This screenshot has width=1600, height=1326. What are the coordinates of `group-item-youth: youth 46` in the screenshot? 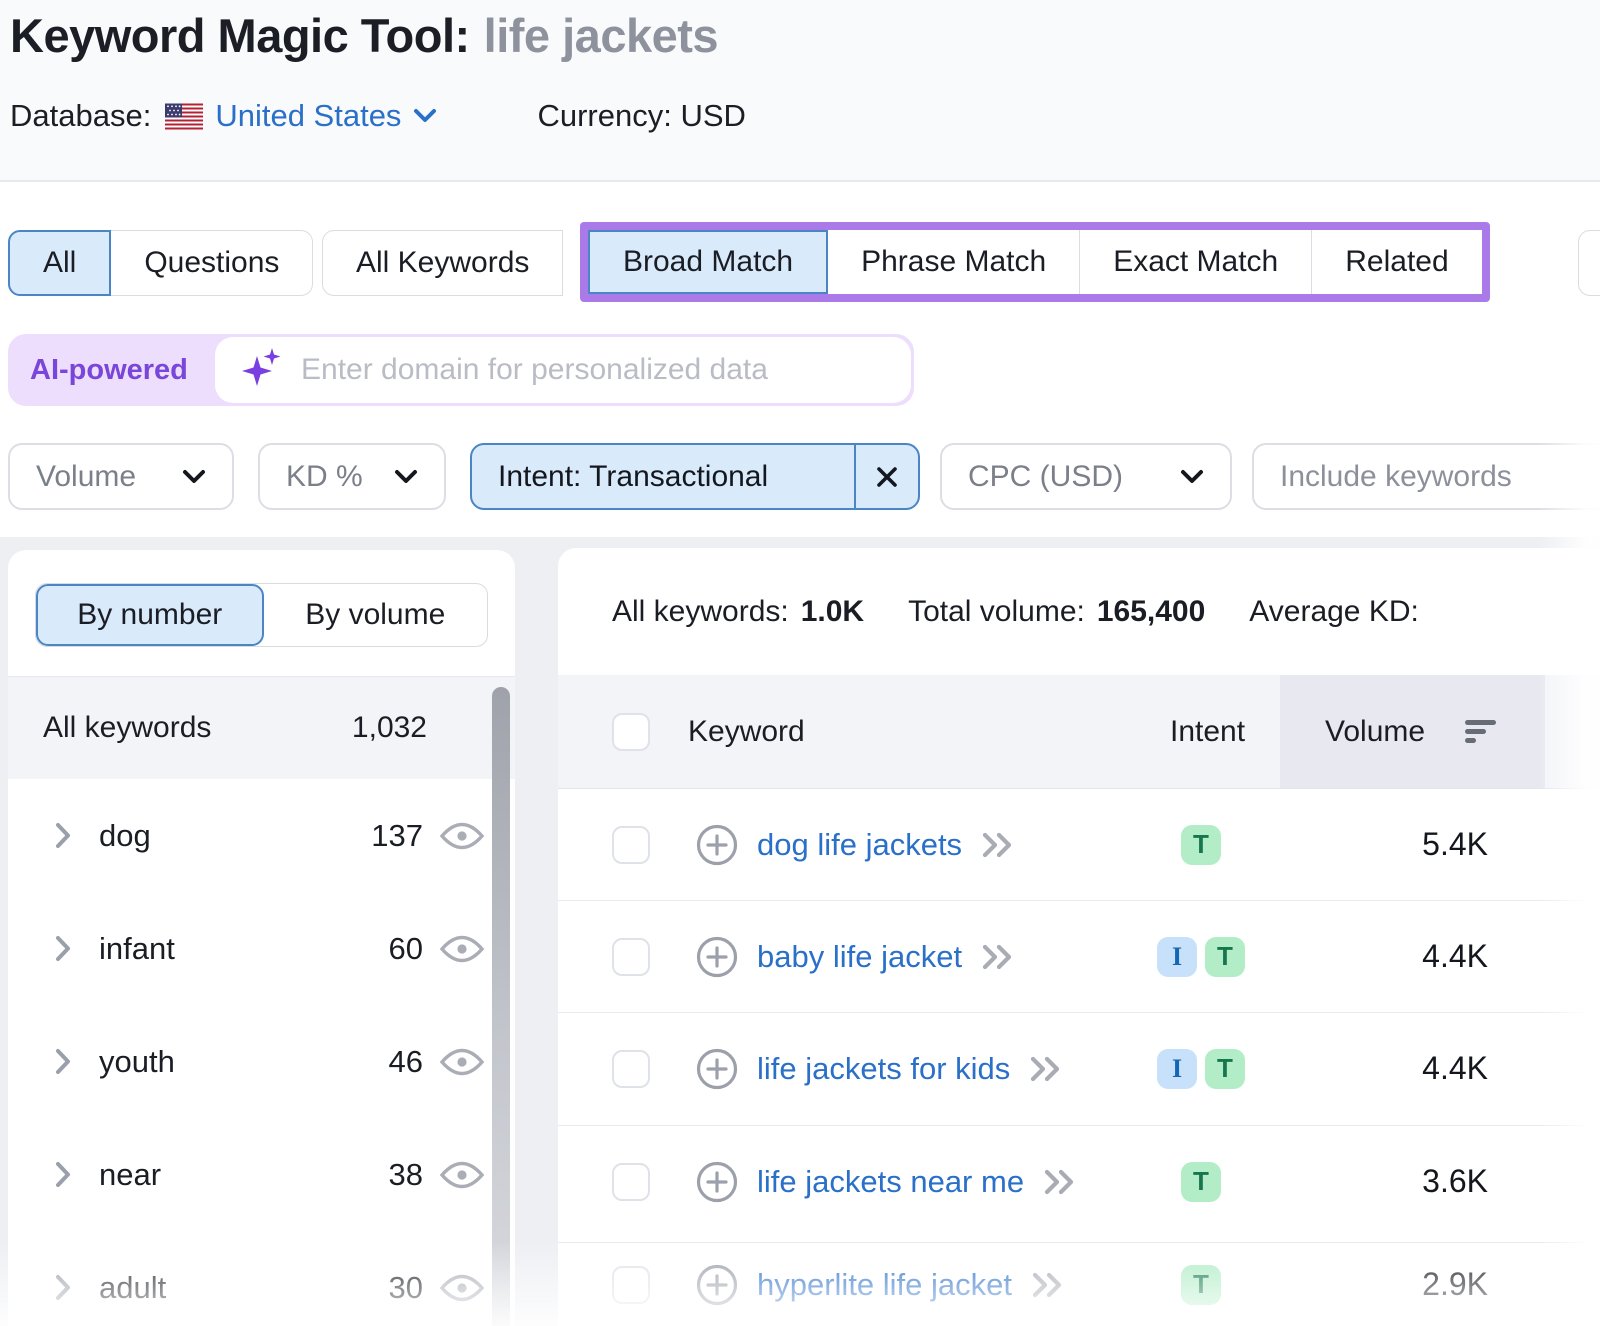 It's located at (261, 1061).